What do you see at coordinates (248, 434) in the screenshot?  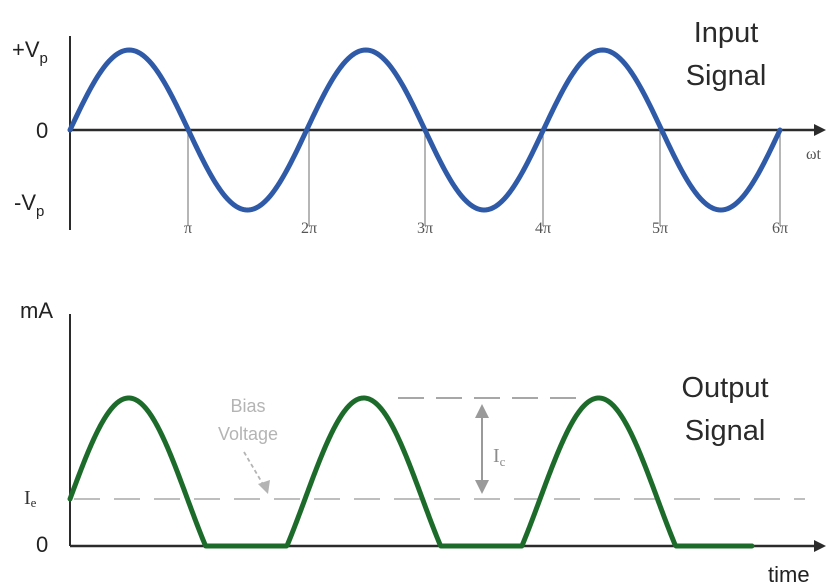 I see `bias-annotation-line2: Voltage` at bounding box center [248, 434].